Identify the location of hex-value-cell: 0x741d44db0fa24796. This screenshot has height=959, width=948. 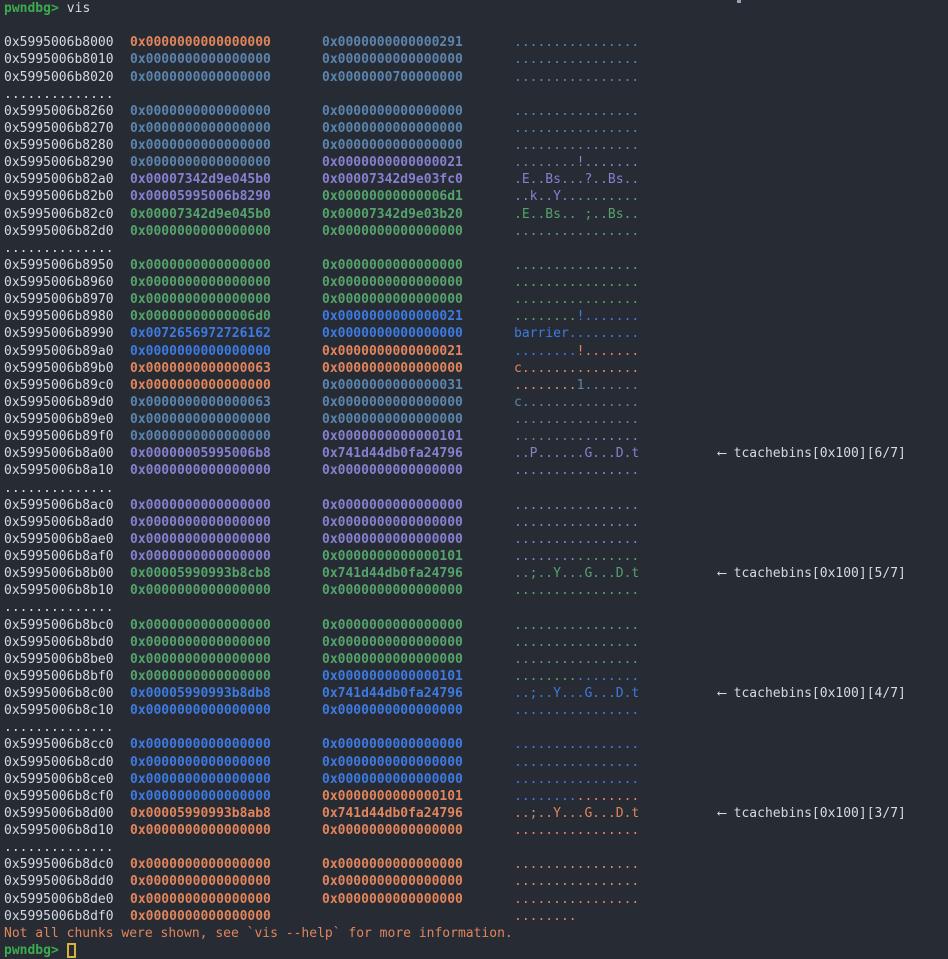
(418, 693).